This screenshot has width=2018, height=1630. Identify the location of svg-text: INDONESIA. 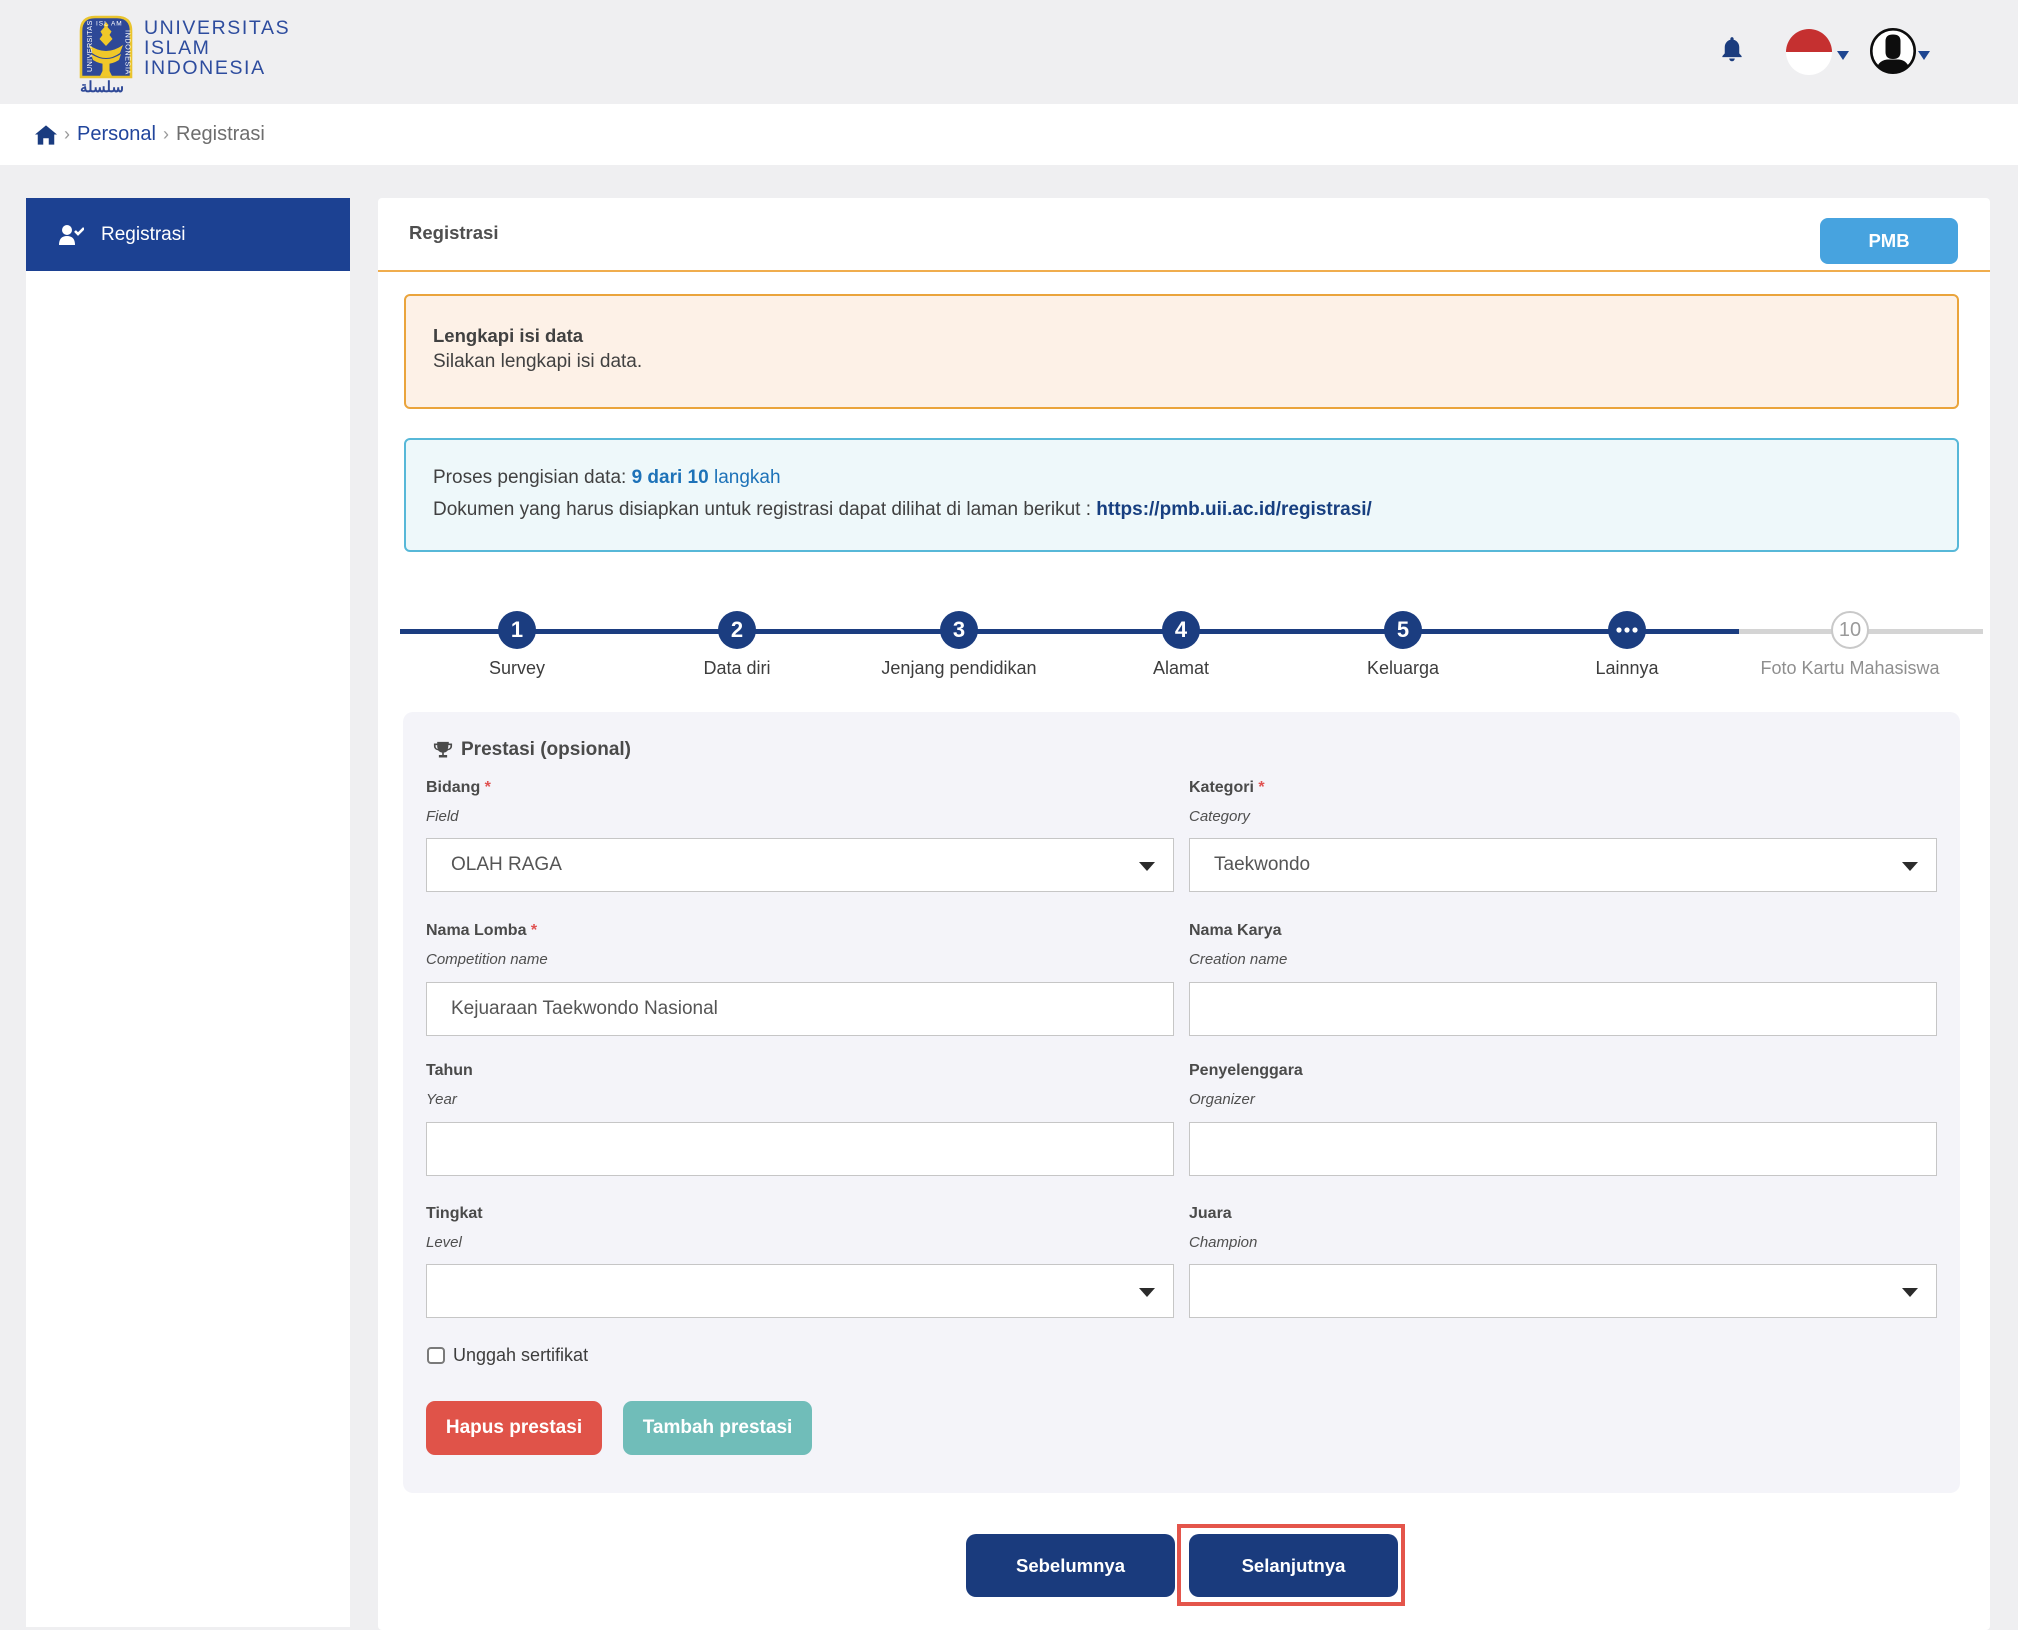
(128, 52).